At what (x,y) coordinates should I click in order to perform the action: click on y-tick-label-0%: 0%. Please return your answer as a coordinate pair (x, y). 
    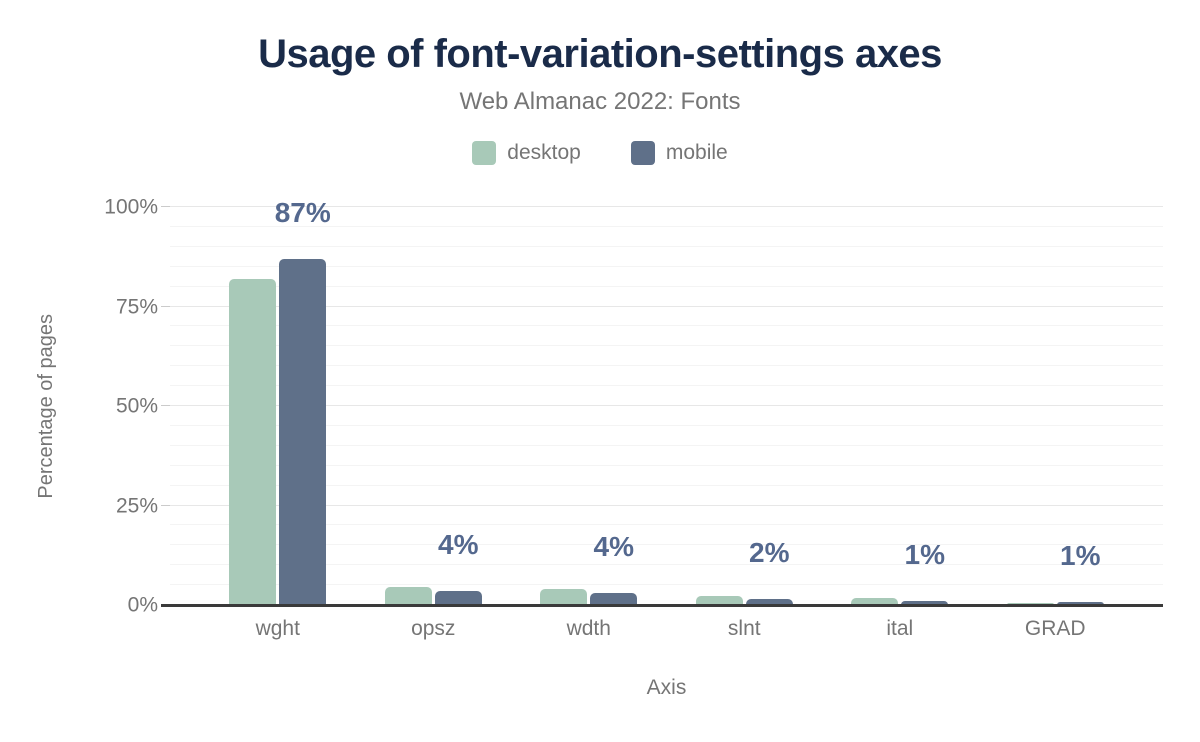
    Looking at the image, I should click on (142, 605).